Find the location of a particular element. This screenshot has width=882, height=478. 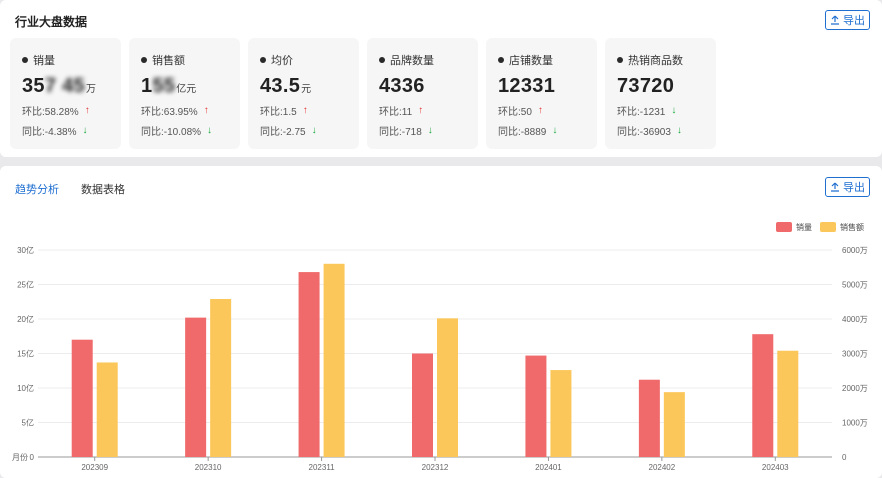

metric-value: 12331 is located at coordinates (527, 86).